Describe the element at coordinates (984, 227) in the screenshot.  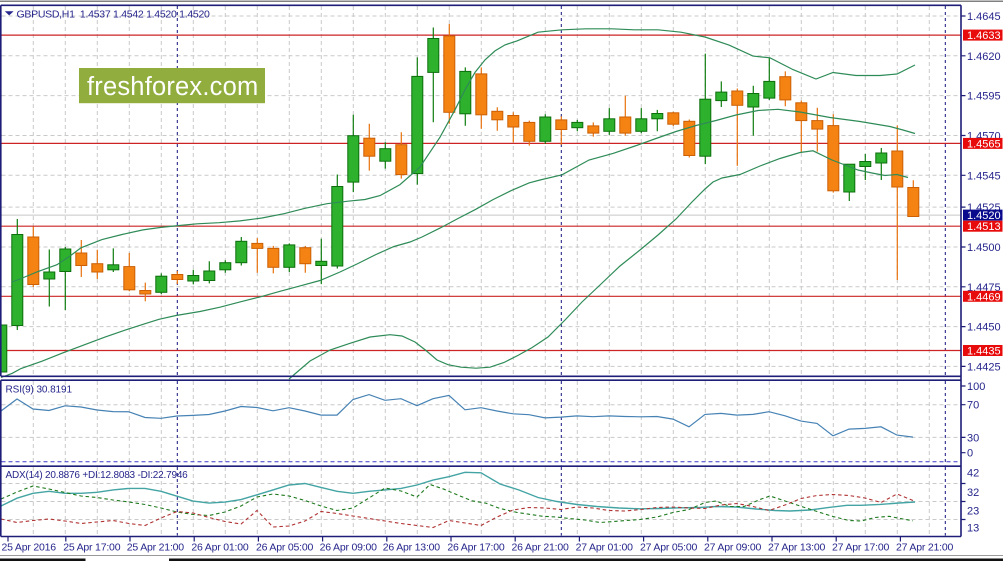
I see `svg-text: 1.4513` at that location.